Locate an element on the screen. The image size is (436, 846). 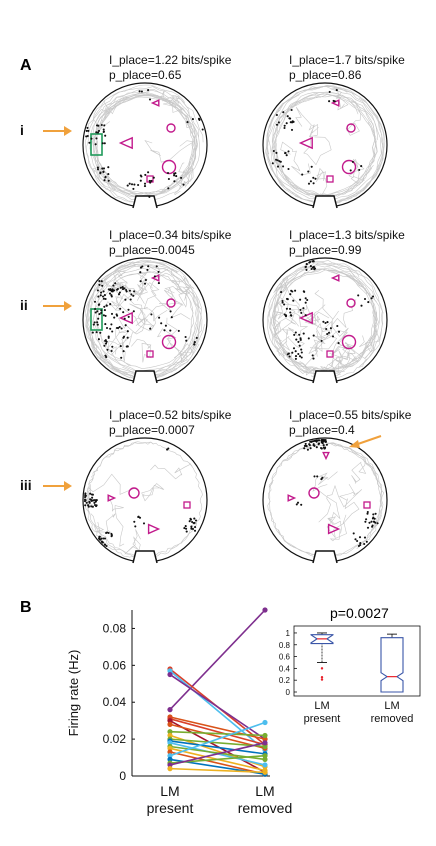
inset-y-tick-label: 0.8 is located at coordinates (285, 645).